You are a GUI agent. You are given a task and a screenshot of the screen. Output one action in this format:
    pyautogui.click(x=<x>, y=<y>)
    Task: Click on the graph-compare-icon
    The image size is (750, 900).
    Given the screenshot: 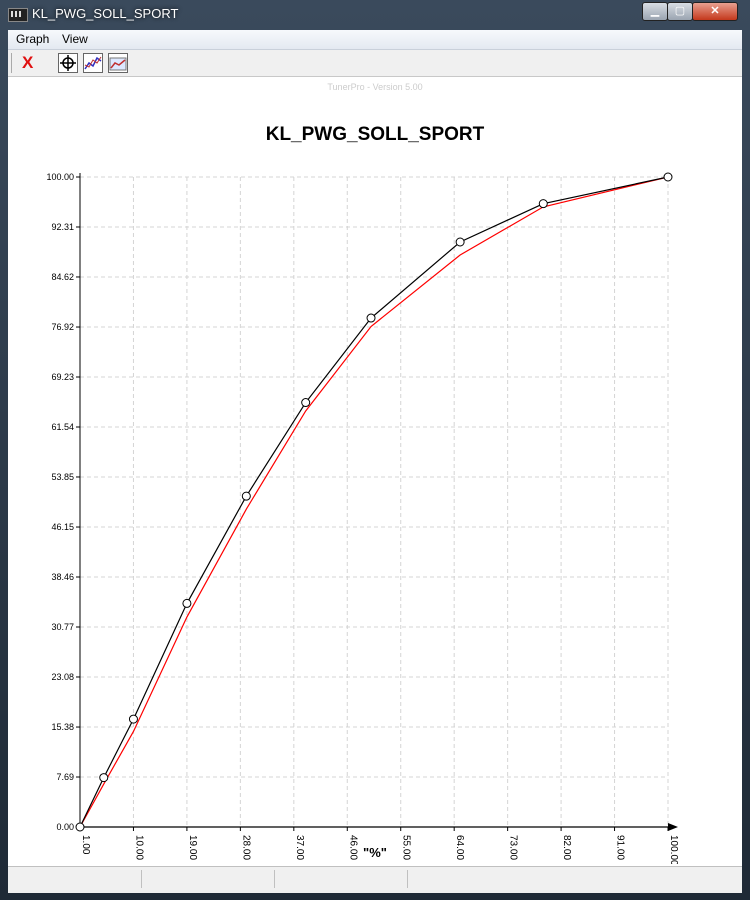 What is the action you would take?
    pyautogui.click(x=118, y=64)
    